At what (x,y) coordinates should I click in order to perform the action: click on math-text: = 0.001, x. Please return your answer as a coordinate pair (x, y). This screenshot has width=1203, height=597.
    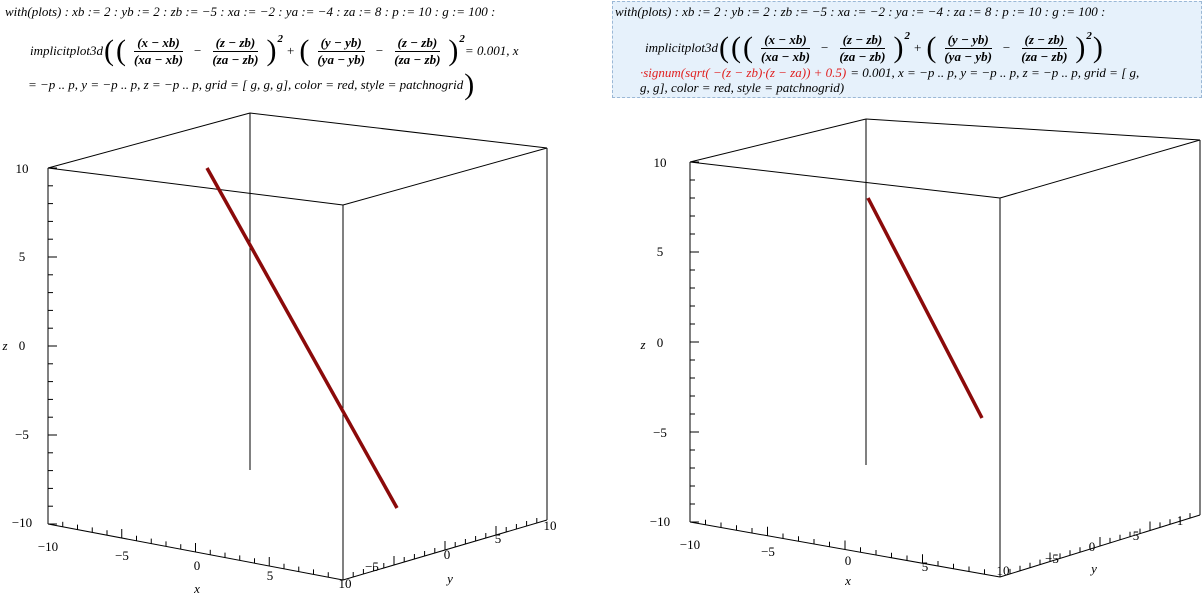
    Looking at the image, I should click on (491, 50).